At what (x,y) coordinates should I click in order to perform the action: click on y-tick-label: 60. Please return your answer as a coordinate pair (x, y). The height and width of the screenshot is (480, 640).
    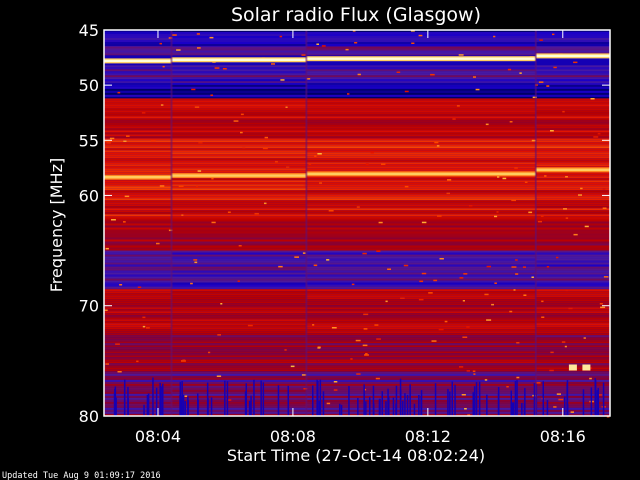
    Looking at the image, I should click on (89, 195).